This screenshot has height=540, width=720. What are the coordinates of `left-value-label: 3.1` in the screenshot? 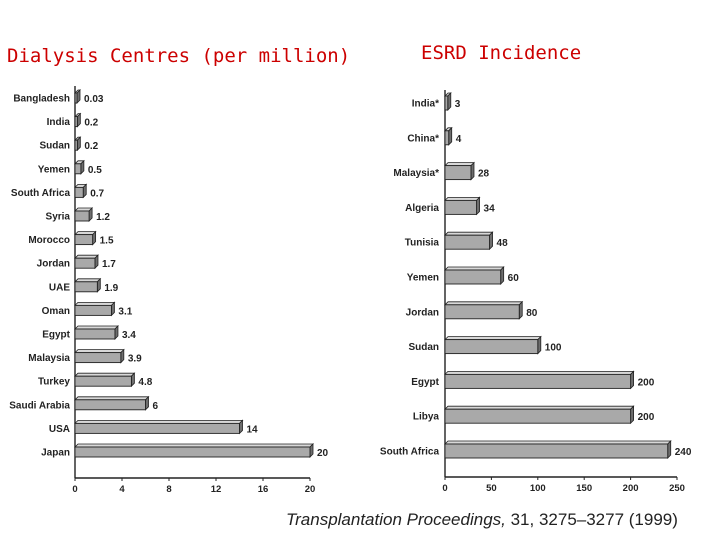 It's located at (125, 311).